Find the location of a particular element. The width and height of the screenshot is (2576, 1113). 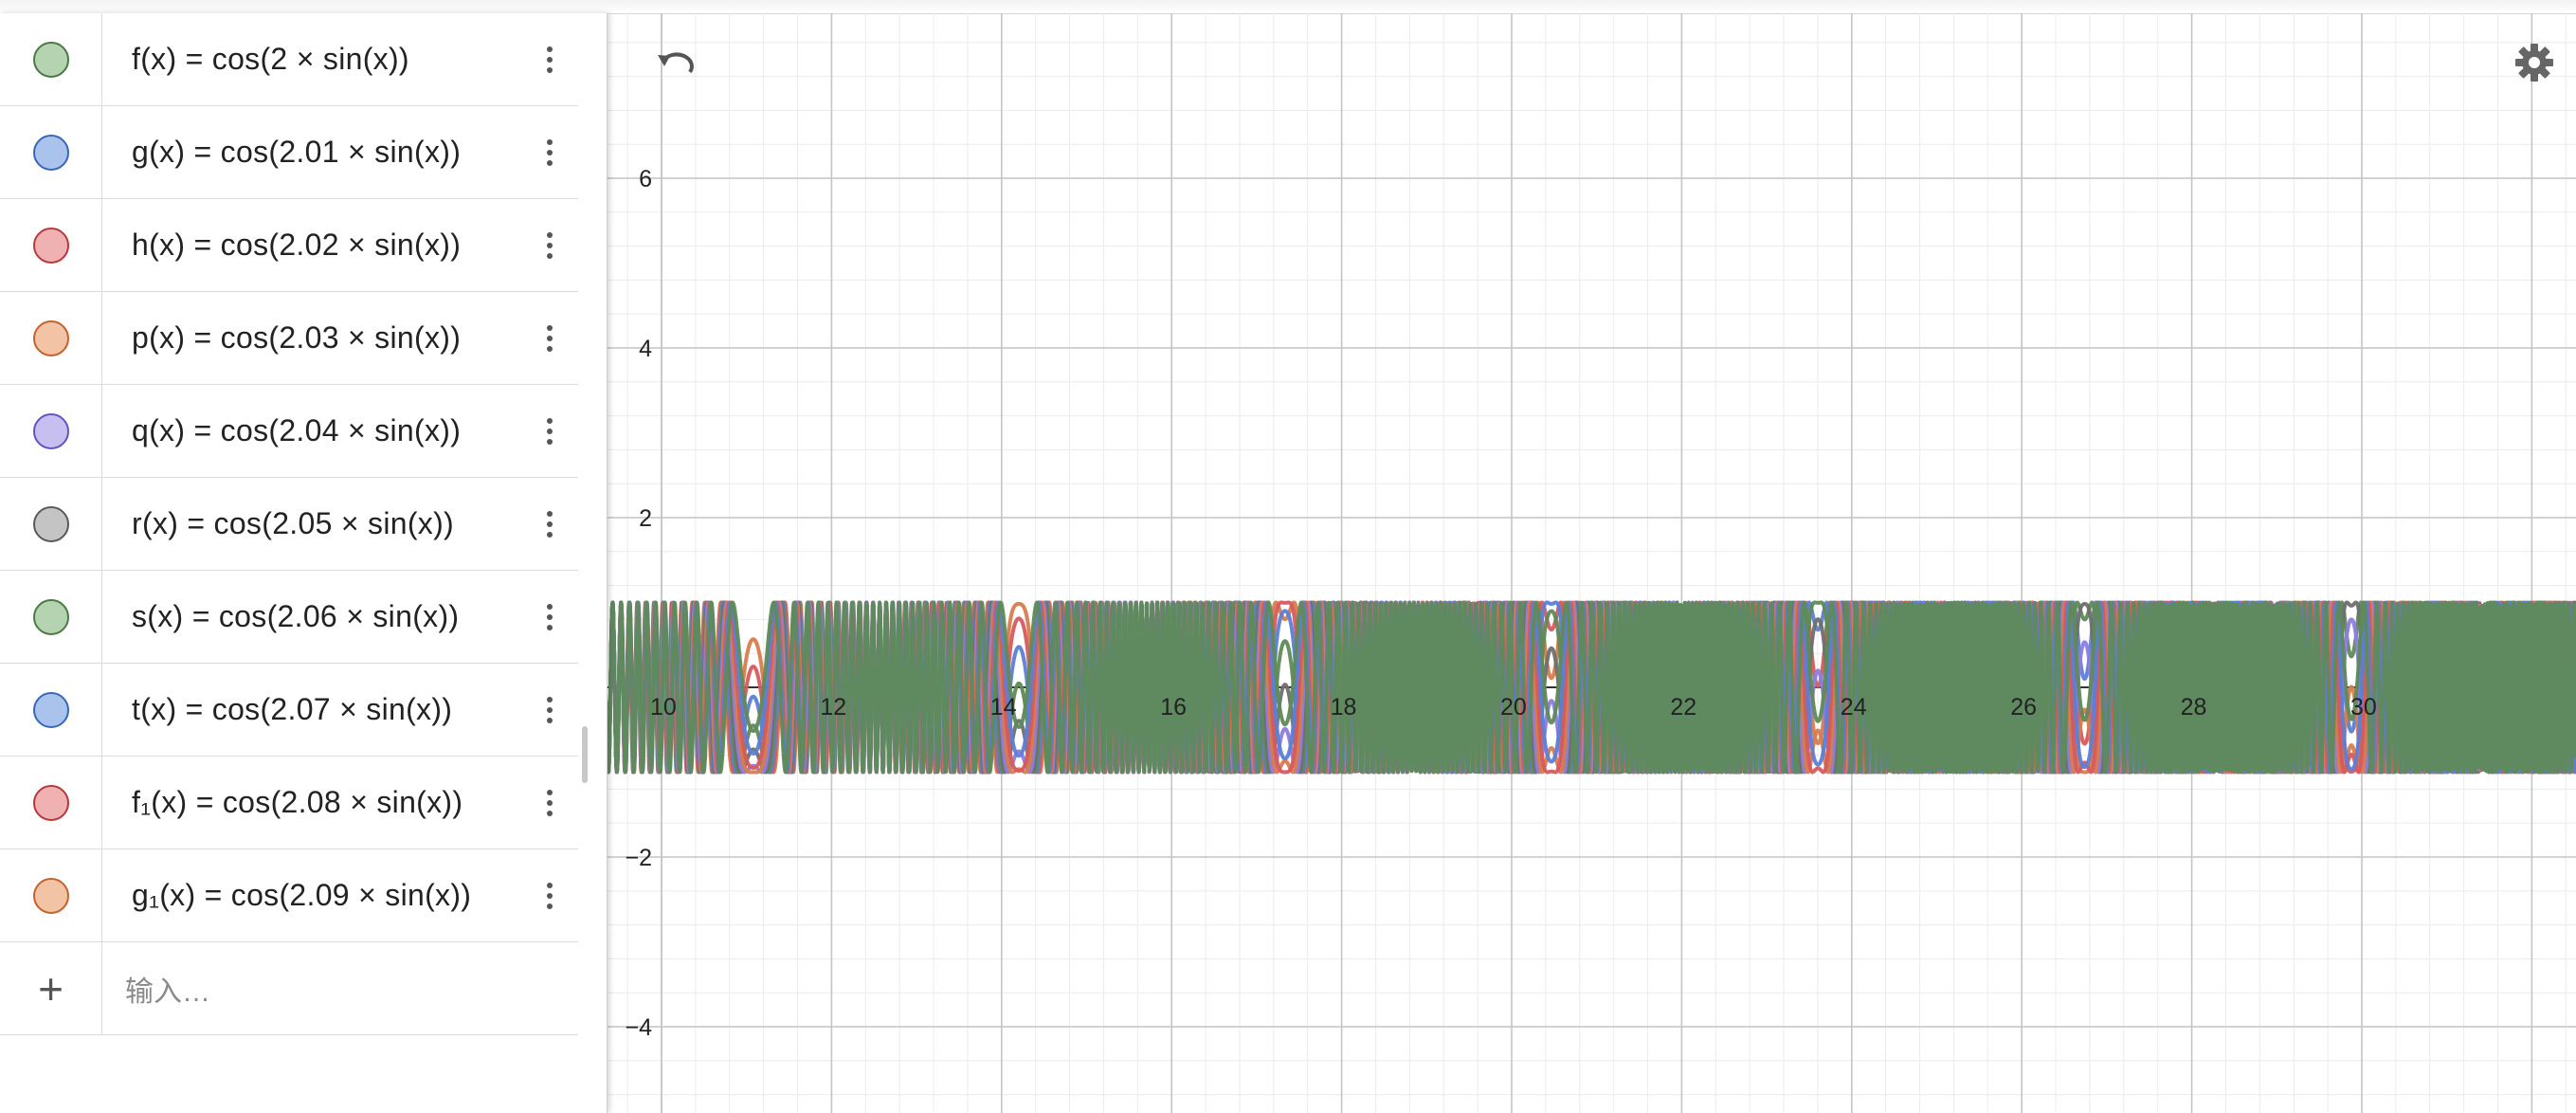

undo-button is located at coordinates (676, 66).